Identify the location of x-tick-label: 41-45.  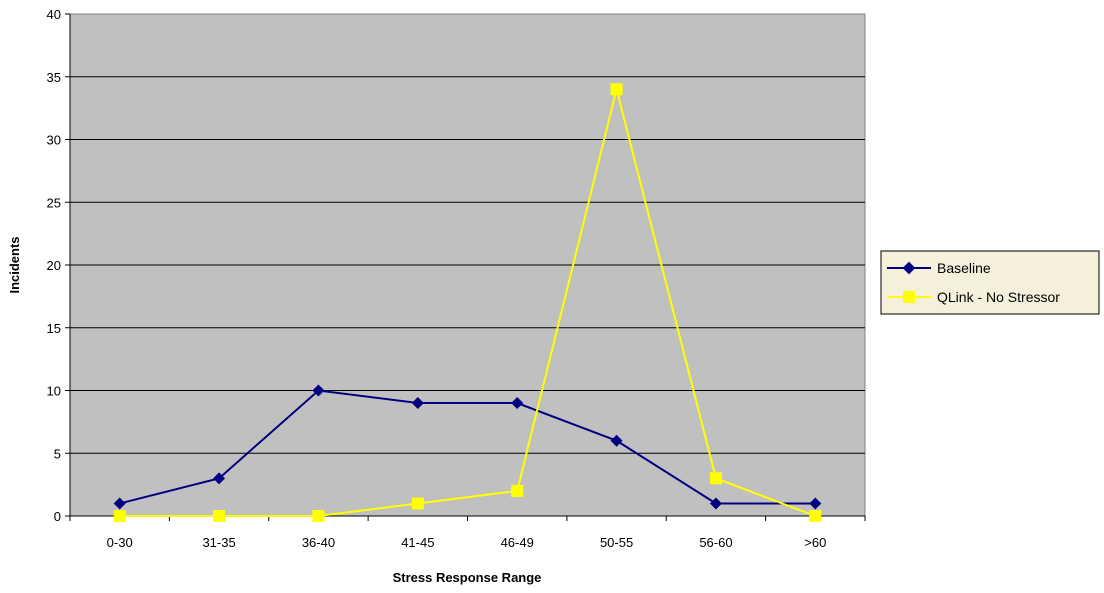
(417, 542).